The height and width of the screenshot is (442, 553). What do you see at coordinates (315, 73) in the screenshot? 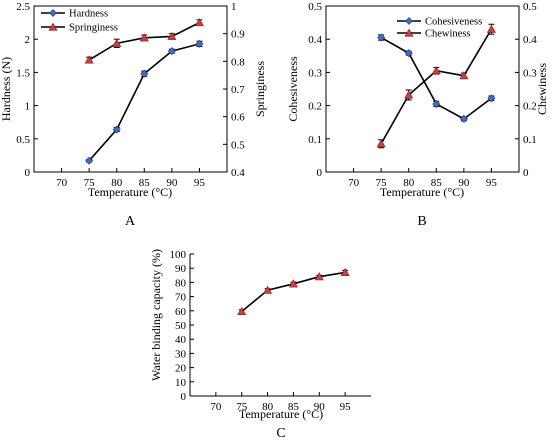
I see `y-tick-label: 0.3` at bounding box center [315, 73].